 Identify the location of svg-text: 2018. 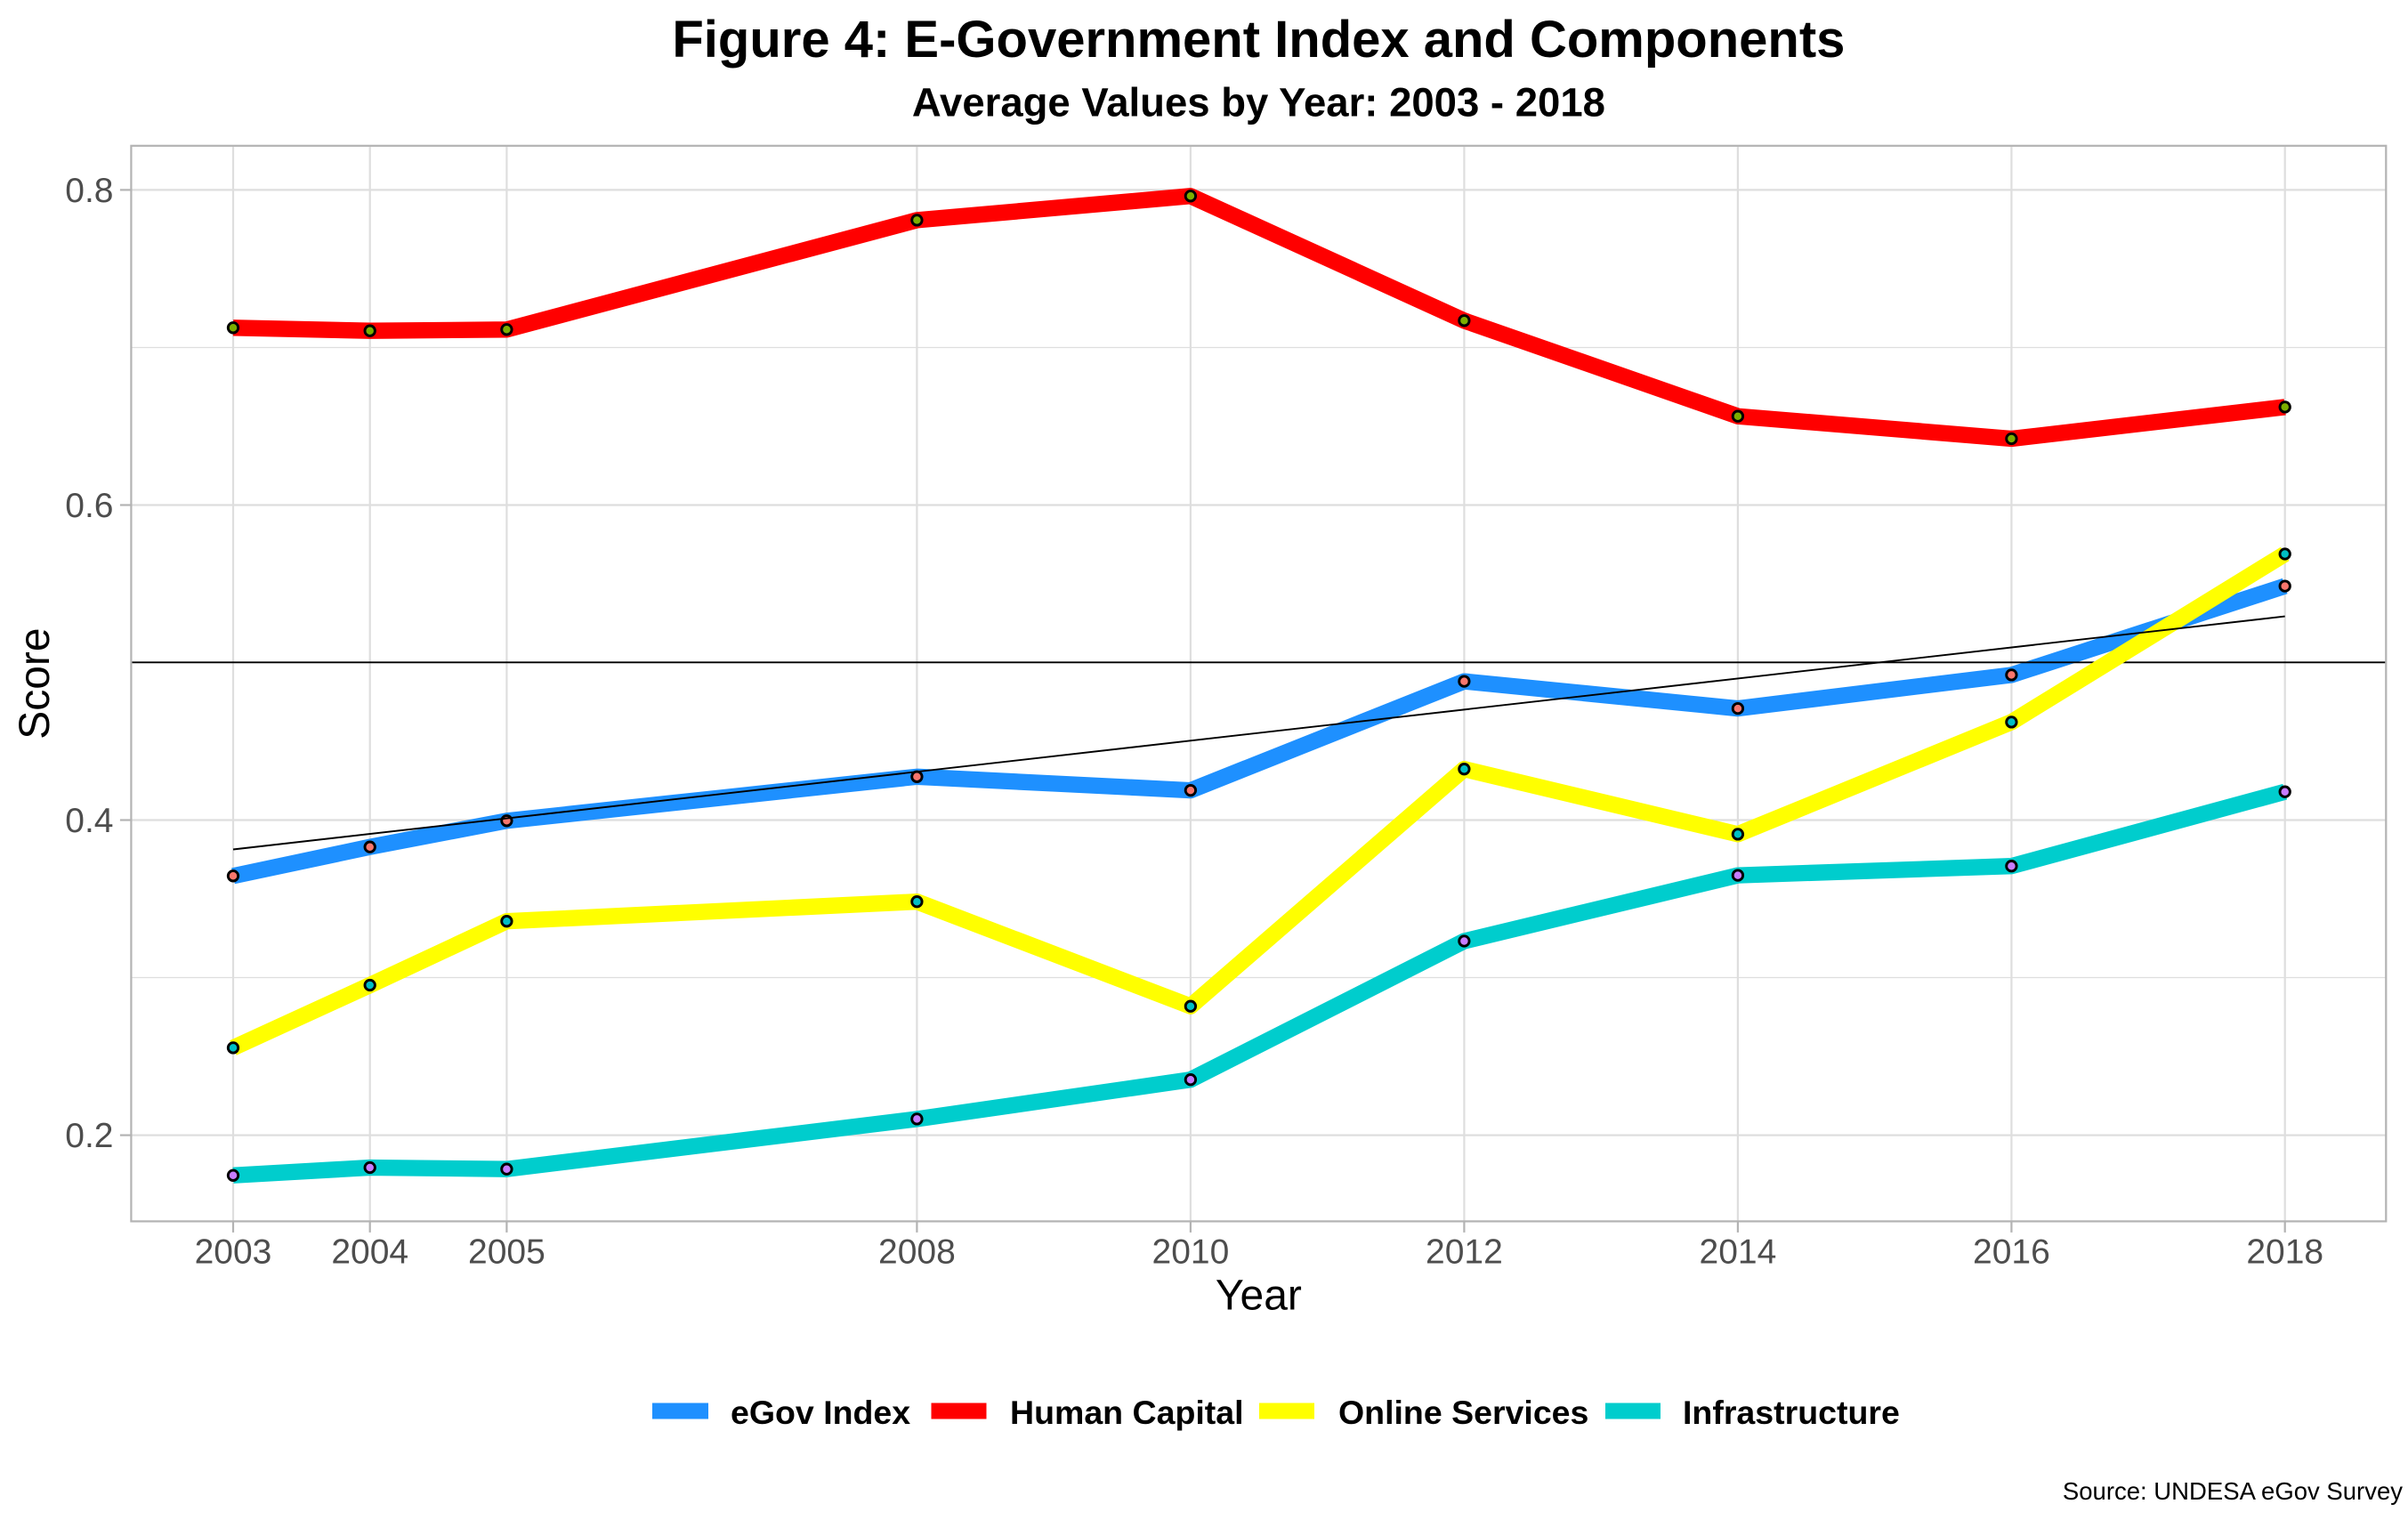
(2285, 1252).